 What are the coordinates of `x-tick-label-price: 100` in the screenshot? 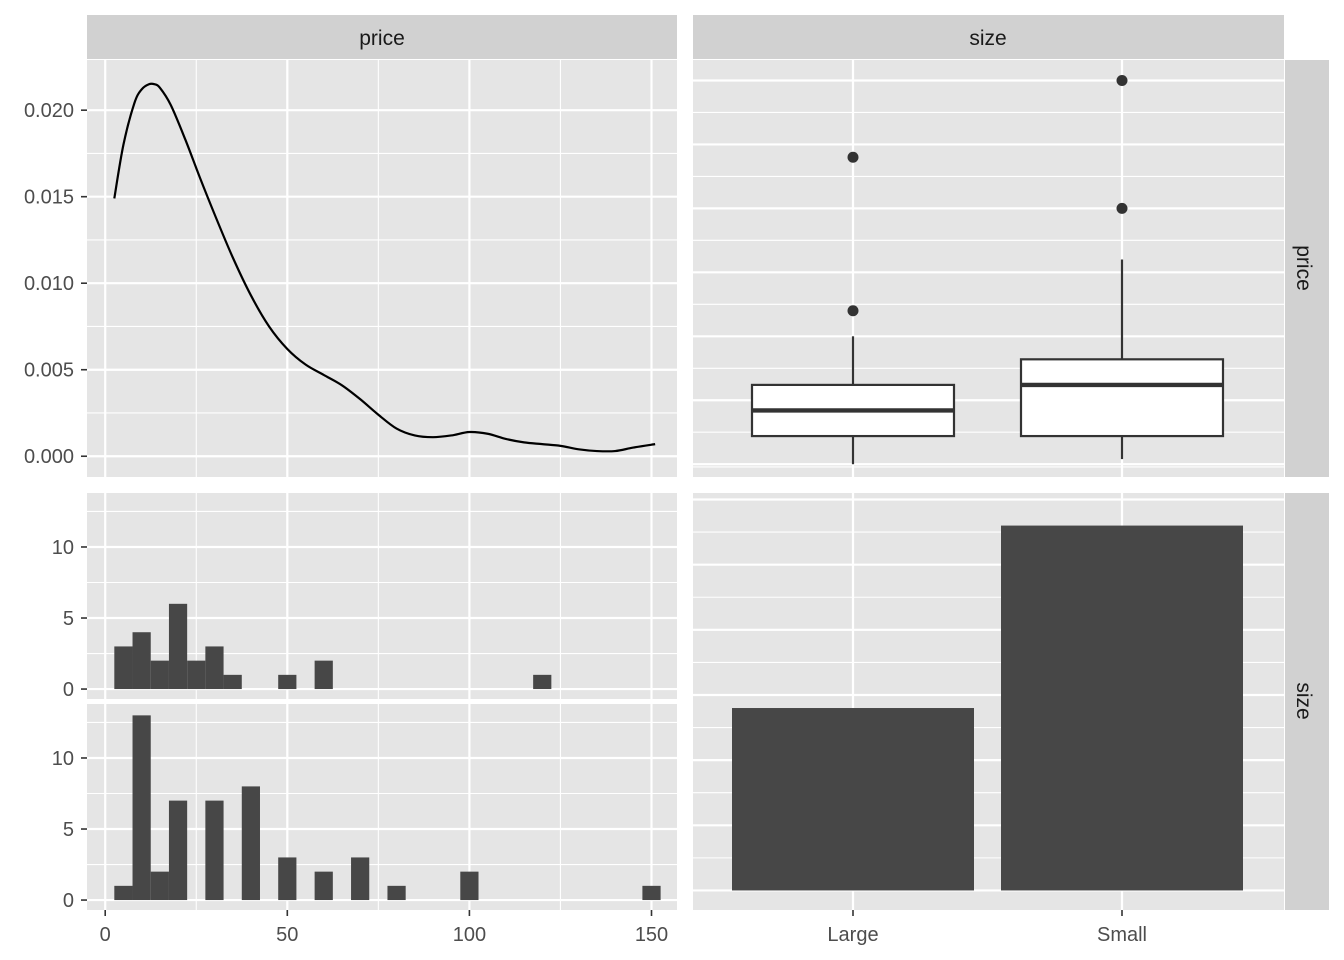 It's located at (469, 935).